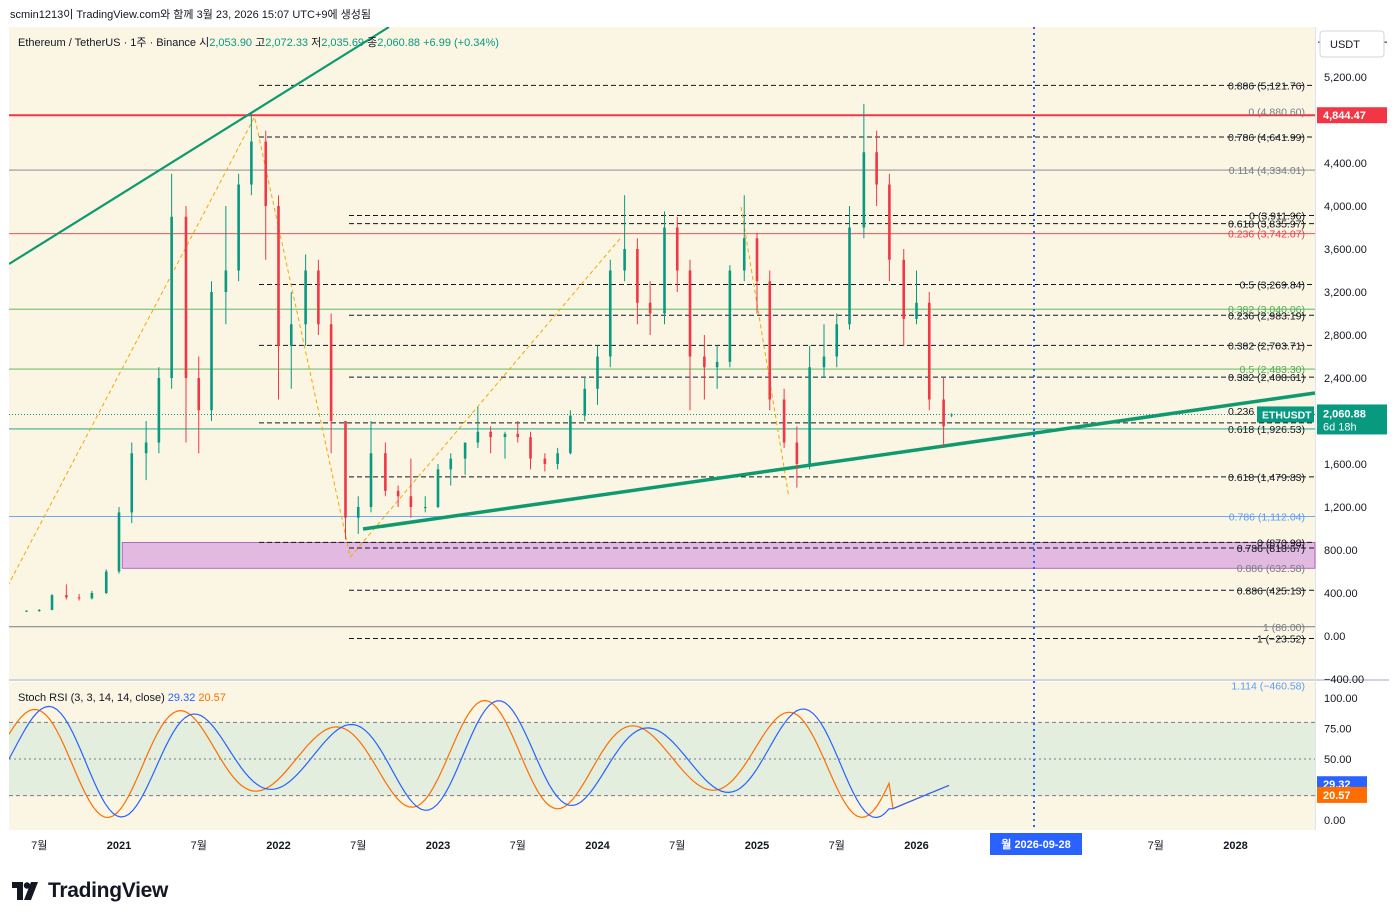  What do you see at coordinates (479, 759) in the screenshot?
I see `stoch-k-line` at bounding box center [479, 759].